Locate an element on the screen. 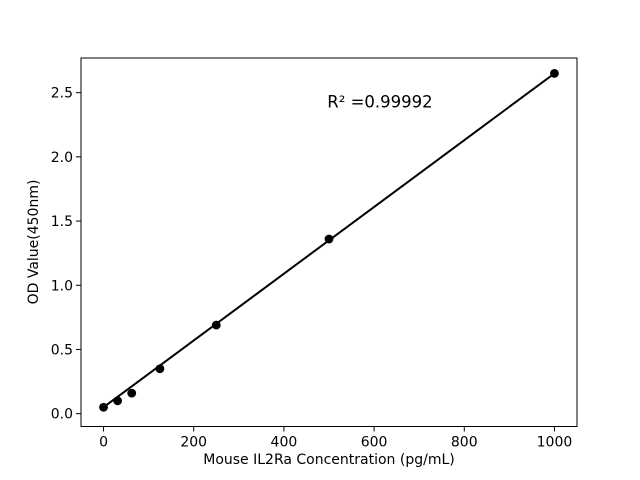 Image resolution: width=640 pixels, height=480 pixels. y-tick-label: 1.0 is located at coordinates (62, 286).